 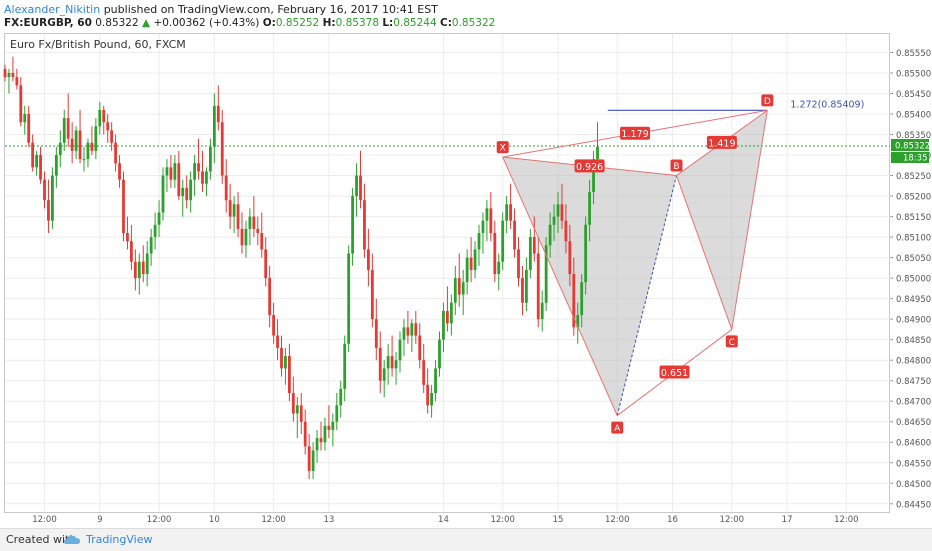 What do you see at coordinates (72, 539) in the screenshot?
I see `tradingview-cloud-icon` at bounding box center [72, 539].